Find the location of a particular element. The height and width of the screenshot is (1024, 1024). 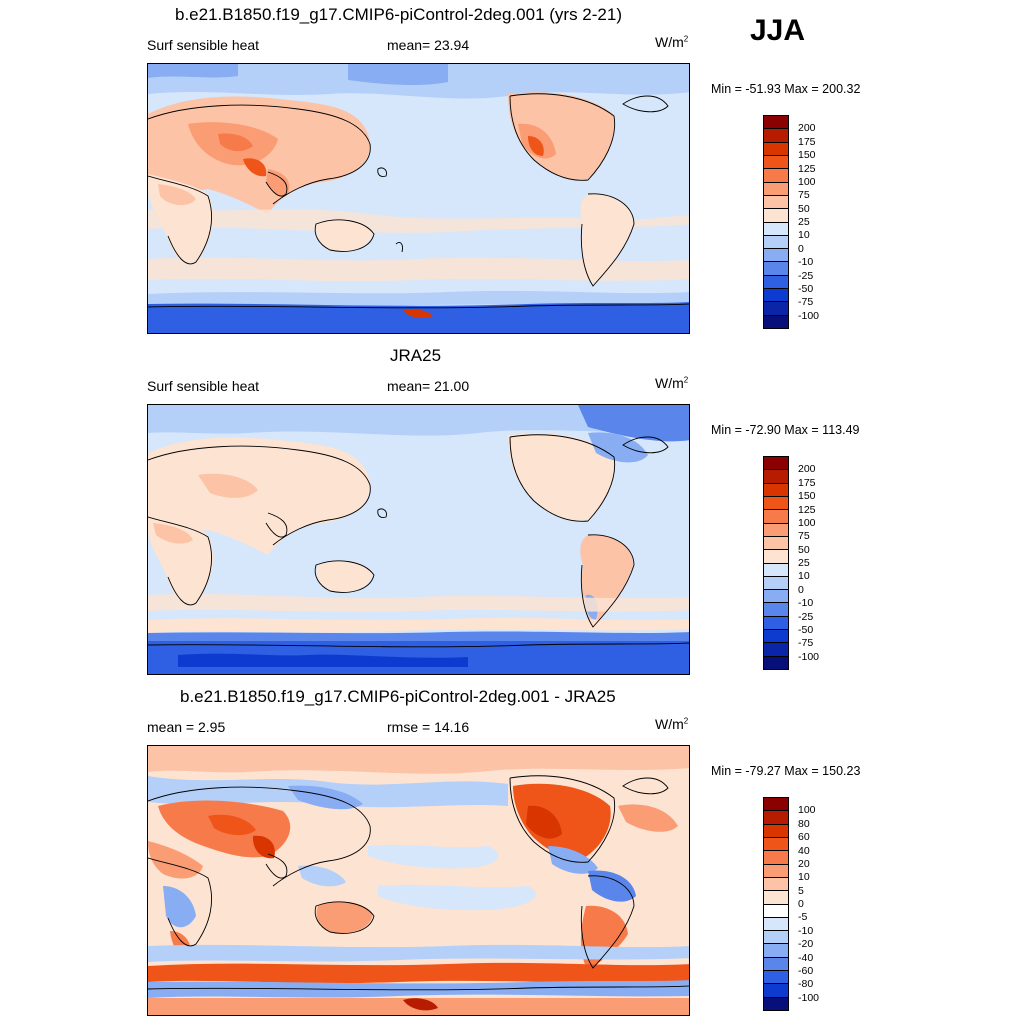

colorbar-label: -20 is located at coordinates (806, 944).